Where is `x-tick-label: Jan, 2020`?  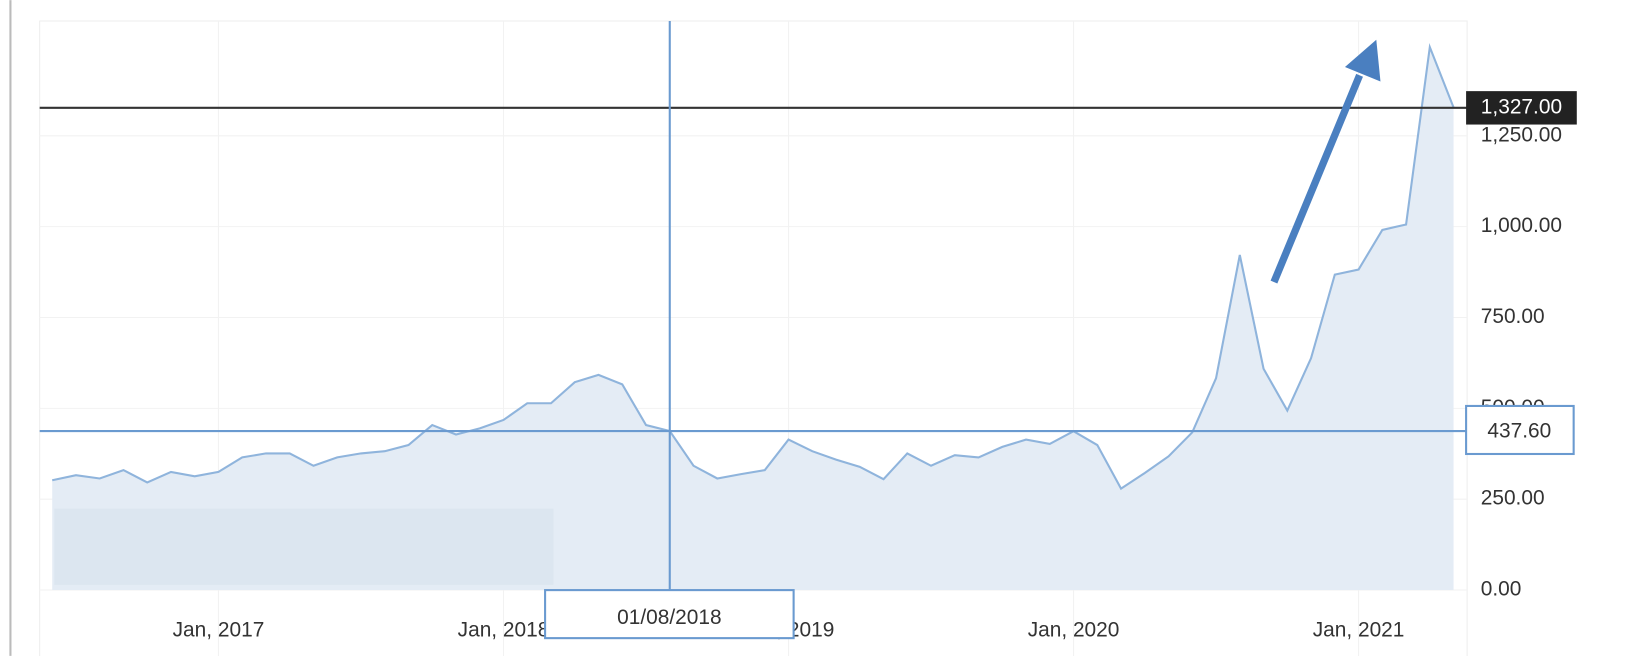
x-tick-label: Jan, 2020 is located at coordinates (1074, 629).